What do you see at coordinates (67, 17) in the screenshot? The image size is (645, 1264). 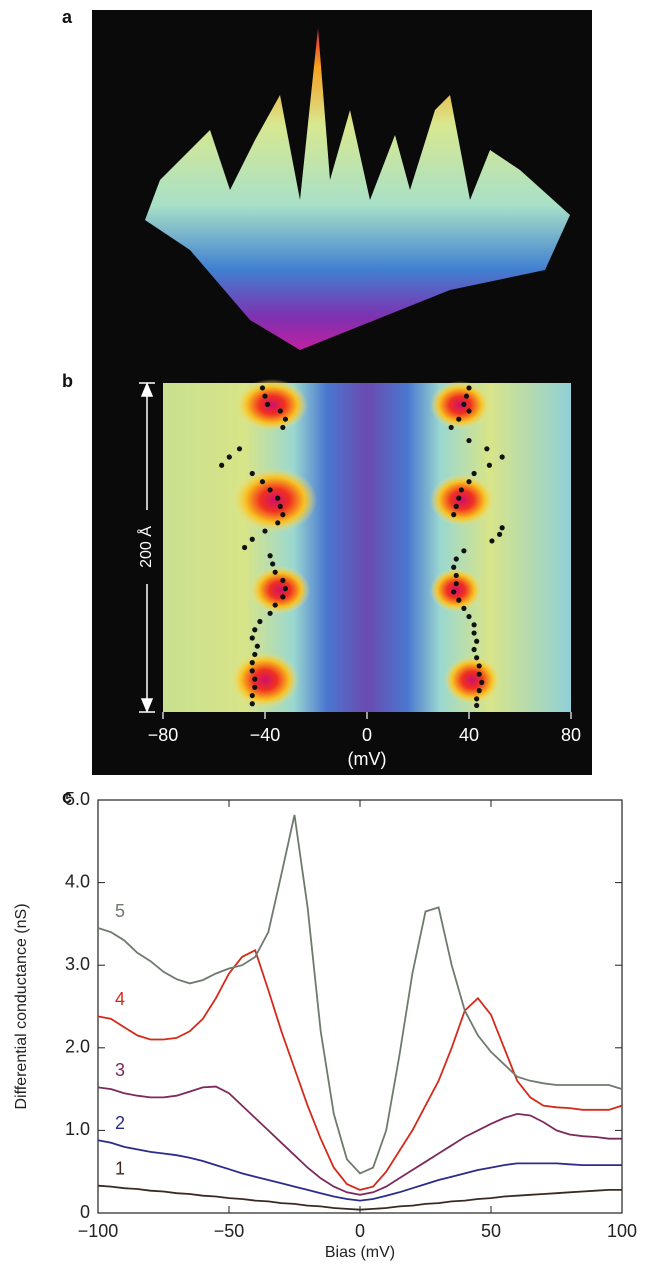 I see `panel-label: a` at bounding box center [67, 17].